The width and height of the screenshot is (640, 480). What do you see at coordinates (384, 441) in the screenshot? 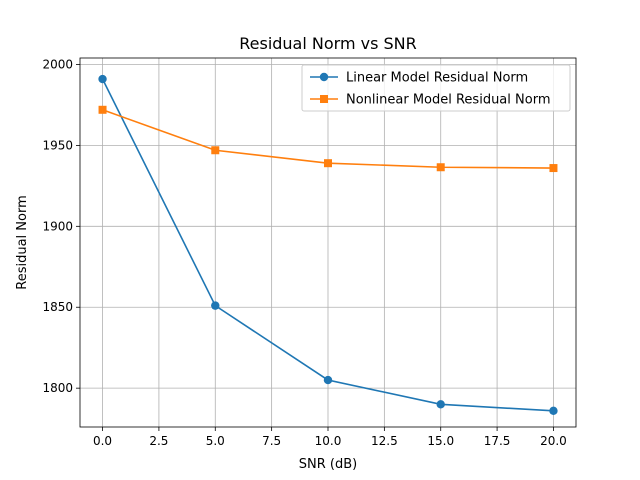
I see `x-tick-label: 12.5` at bounding box center [384, 441].